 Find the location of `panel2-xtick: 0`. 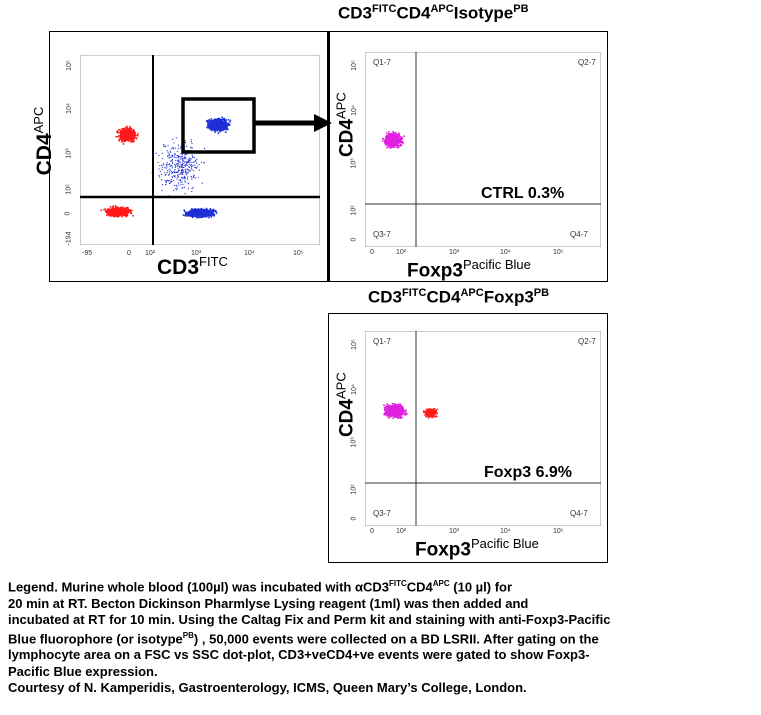

panel2-xtick: 0 is located at coordinates (372, 252).